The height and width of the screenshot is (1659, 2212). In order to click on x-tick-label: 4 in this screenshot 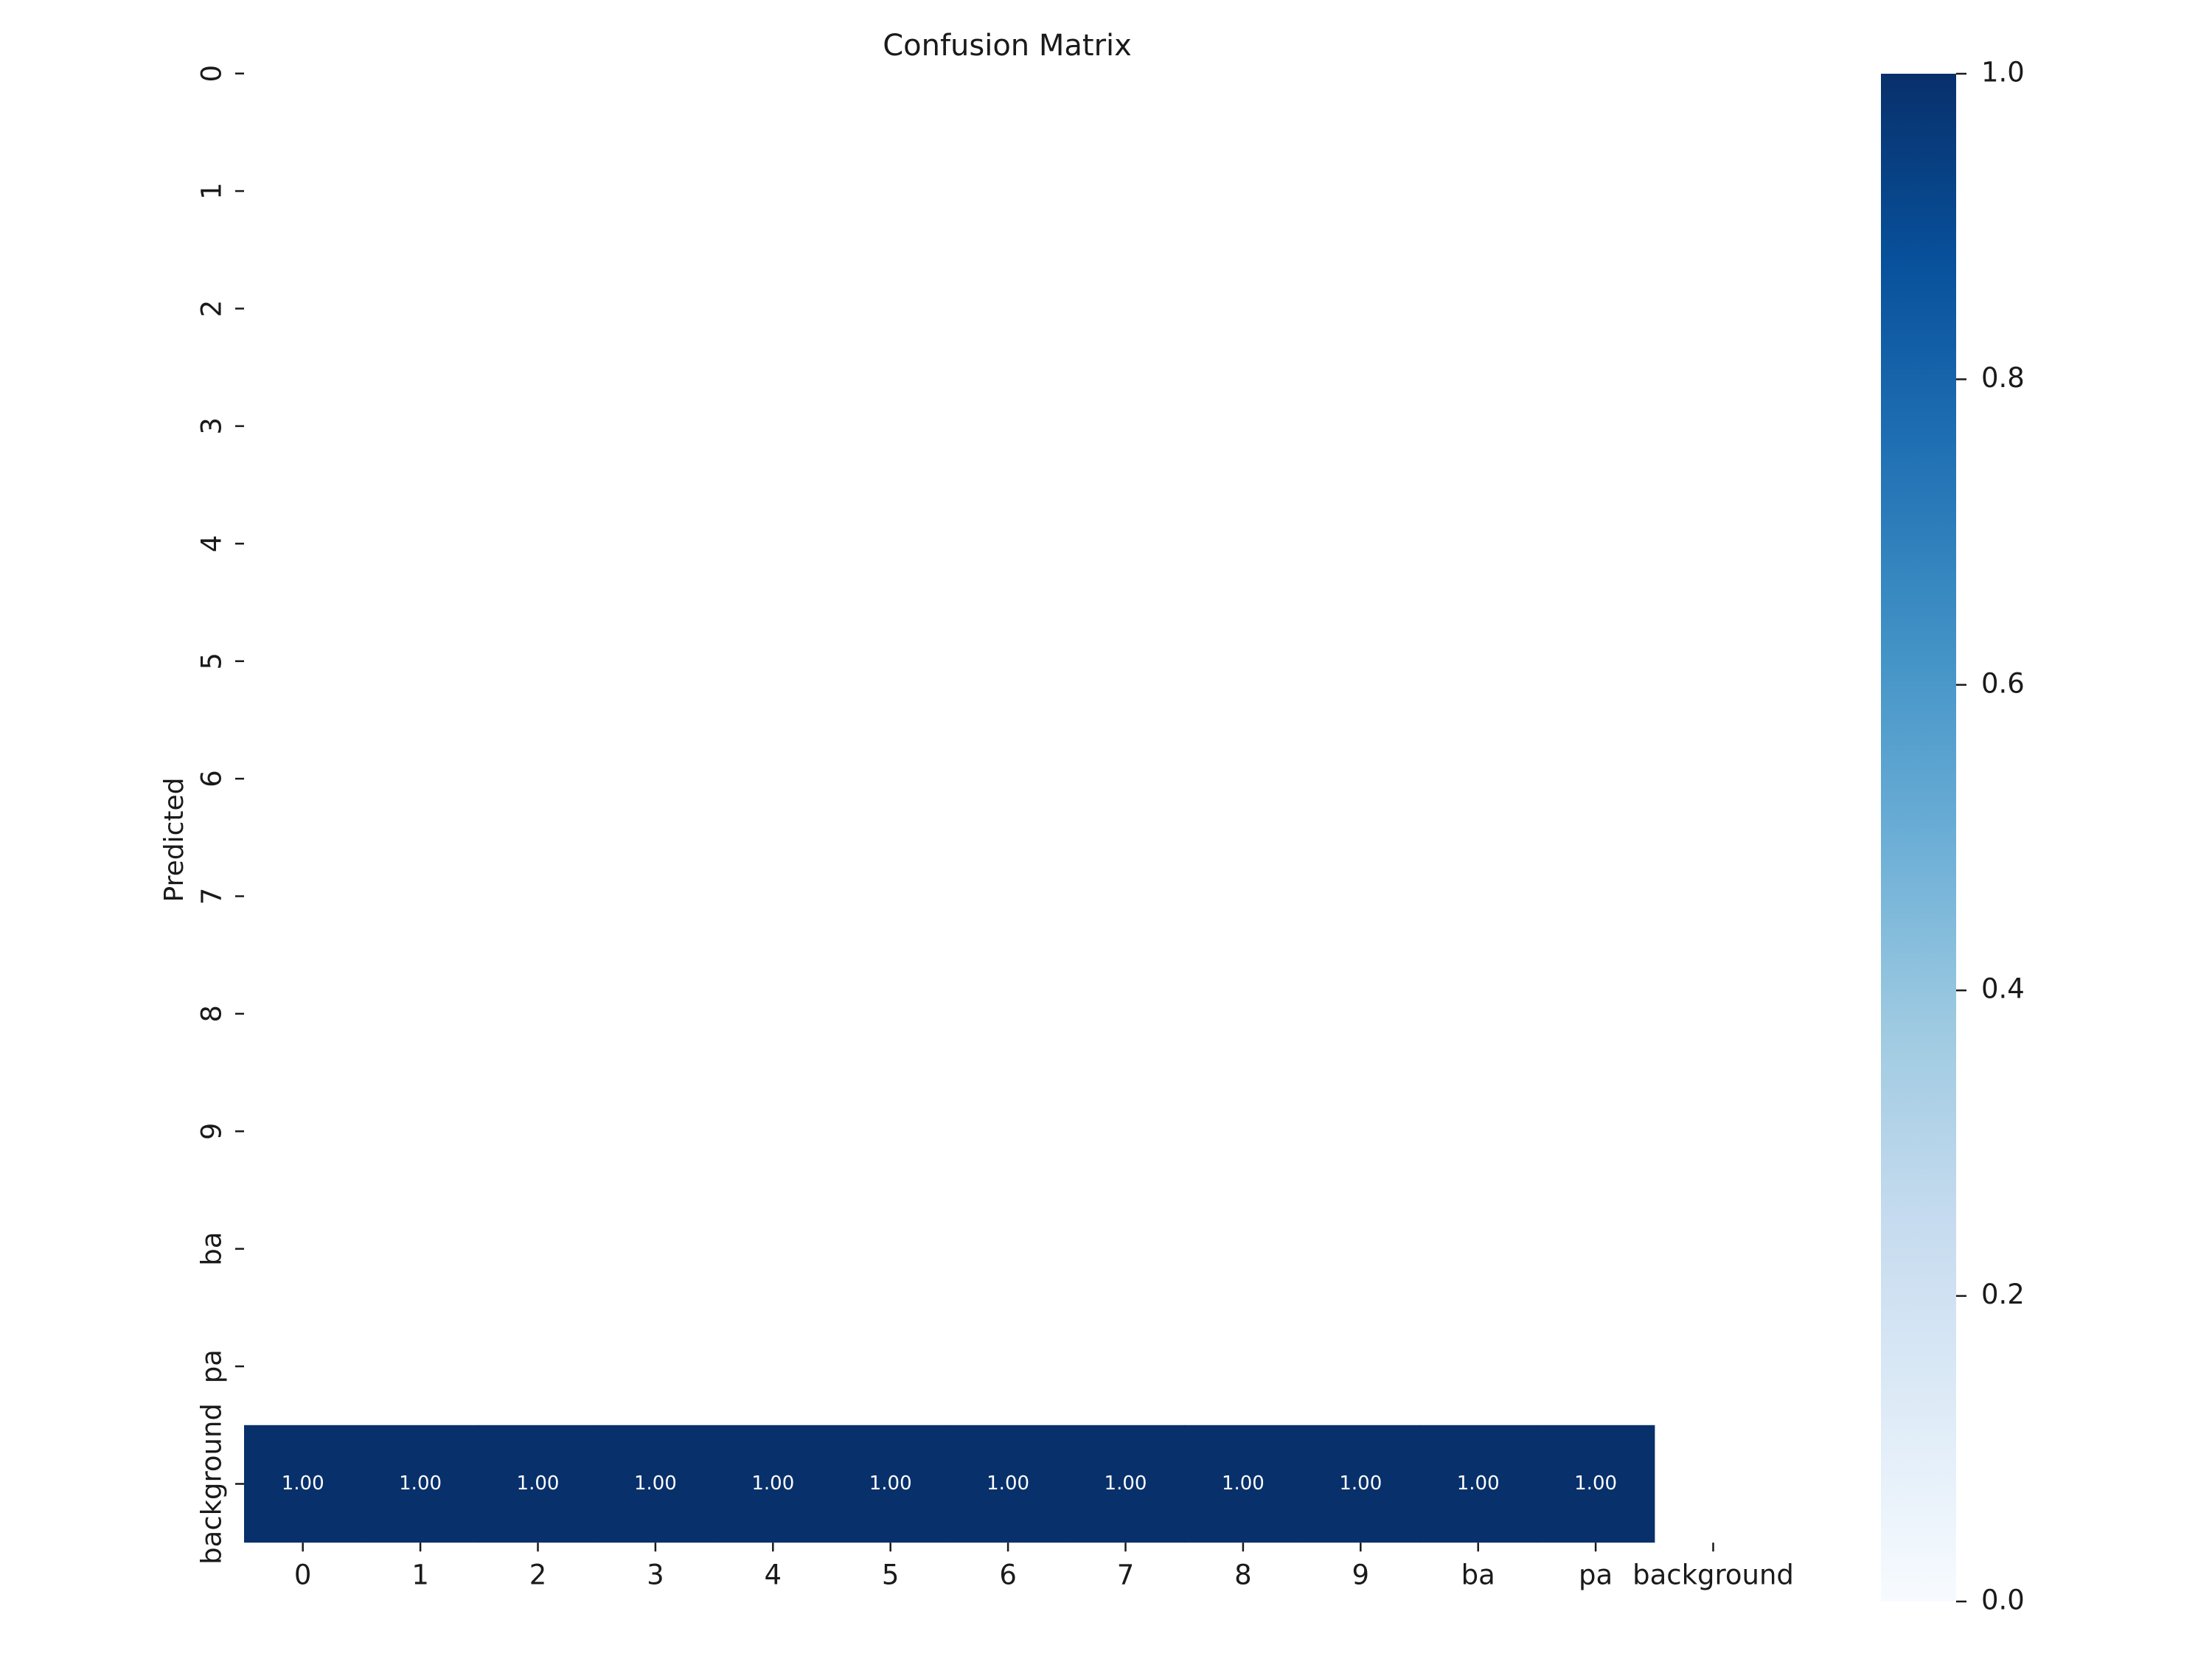, I will do `click(773, 1575)`.